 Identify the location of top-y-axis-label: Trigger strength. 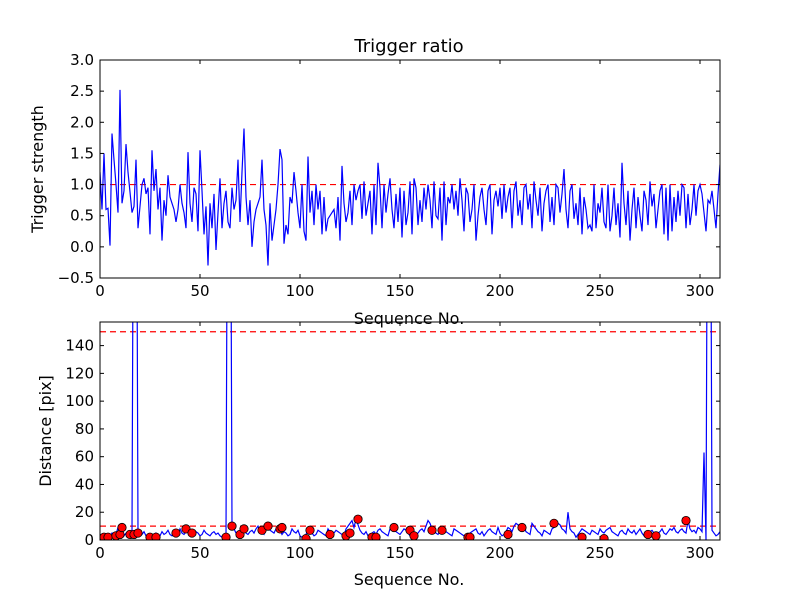
(37, 169).